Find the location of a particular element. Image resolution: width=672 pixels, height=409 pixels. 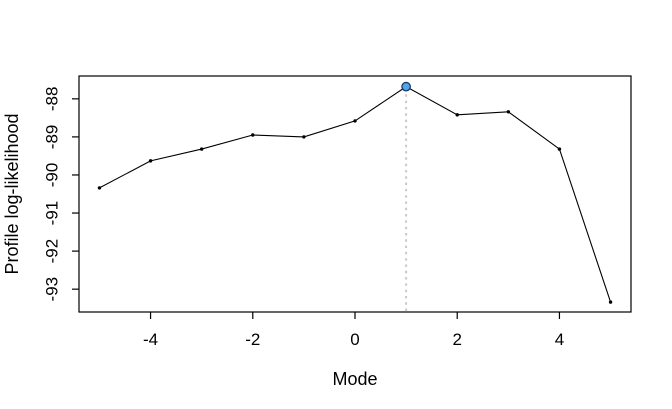

y-tick-label: -90 is located at coordinates (52, 175).